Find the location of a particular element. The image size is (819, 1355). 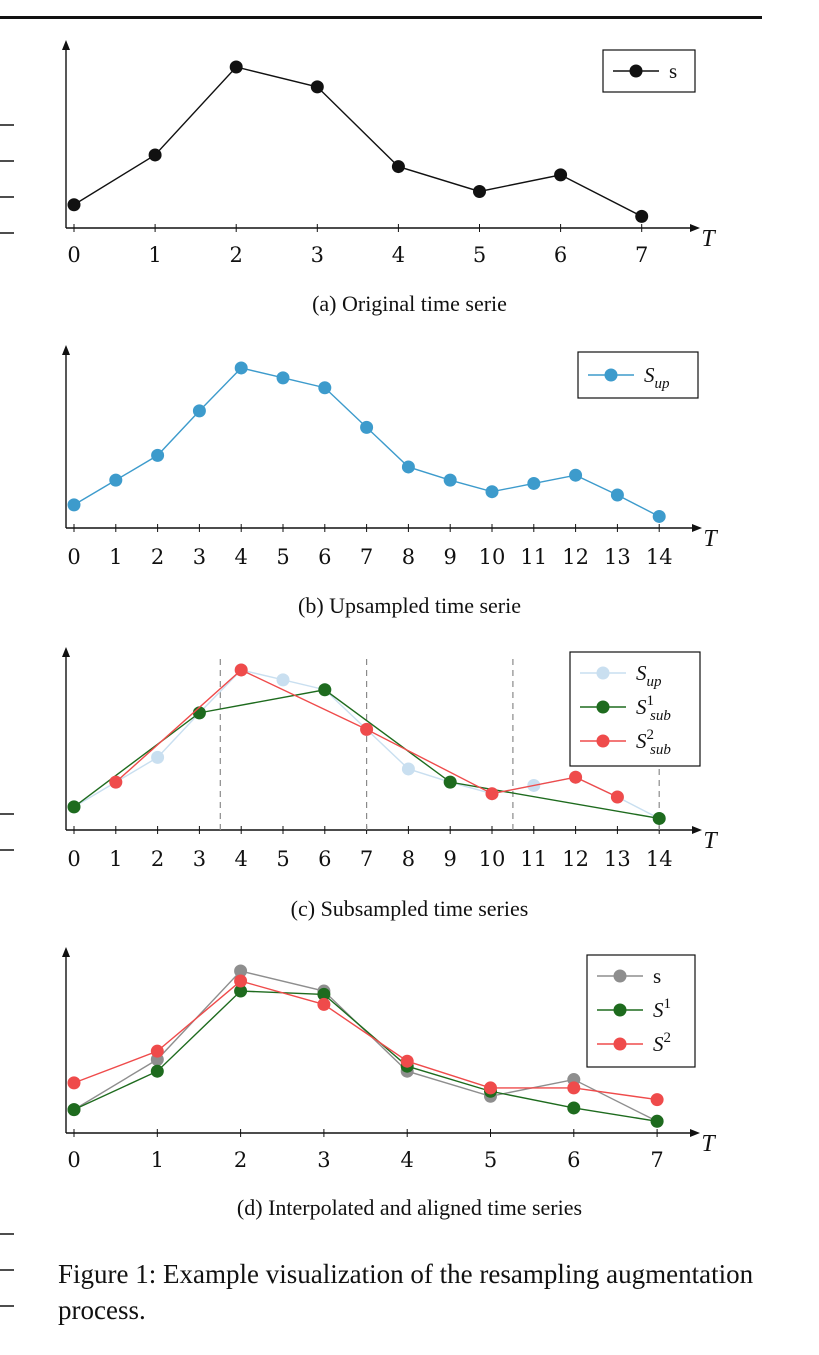

caption-c: (c) Subsampled time series is located at coordinates (409, 908).